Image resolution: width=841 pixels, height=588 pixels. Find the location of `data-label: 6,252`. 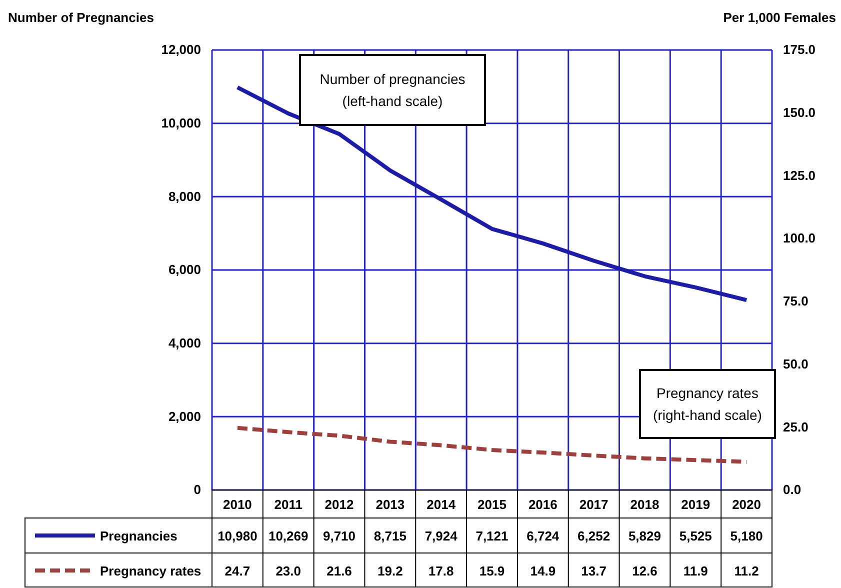

data-label: 6,252 is located at coordinates (594, 536).